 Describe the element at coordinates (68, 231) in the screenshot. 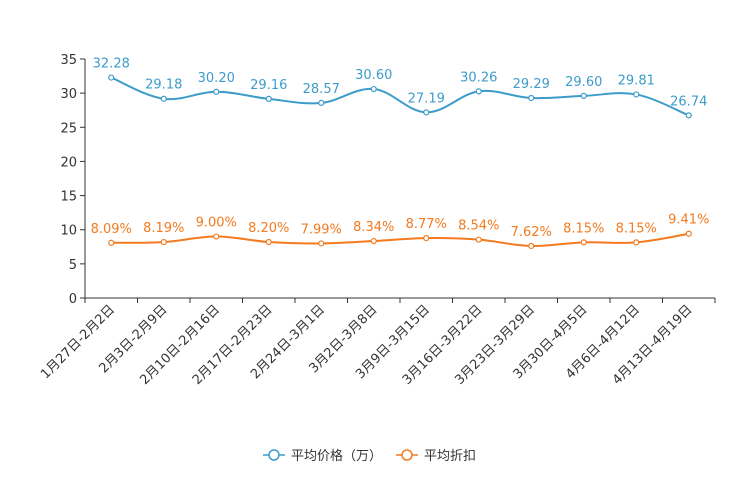

I see `y-tick-label: 10` at that location.